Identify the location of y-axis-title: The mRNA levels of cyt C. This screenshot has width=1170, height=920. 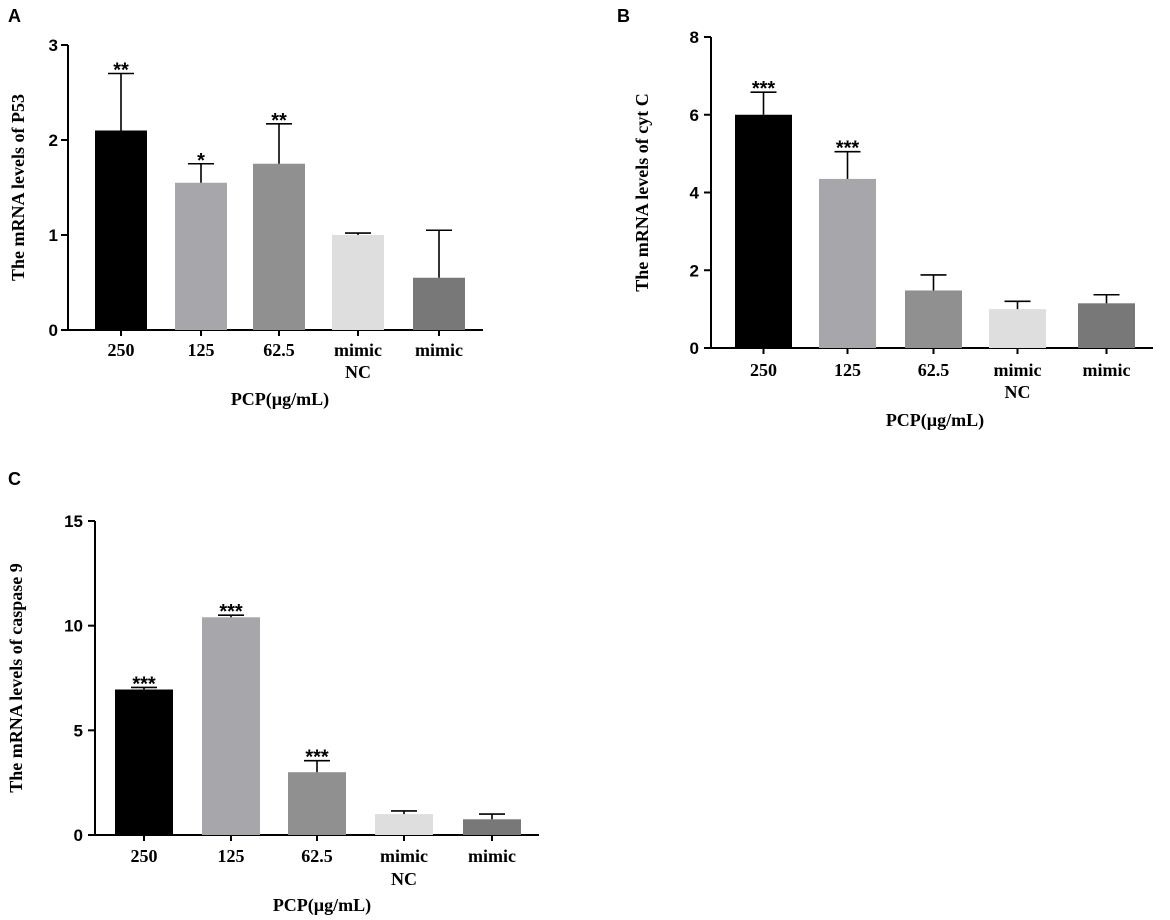
(642, 192).